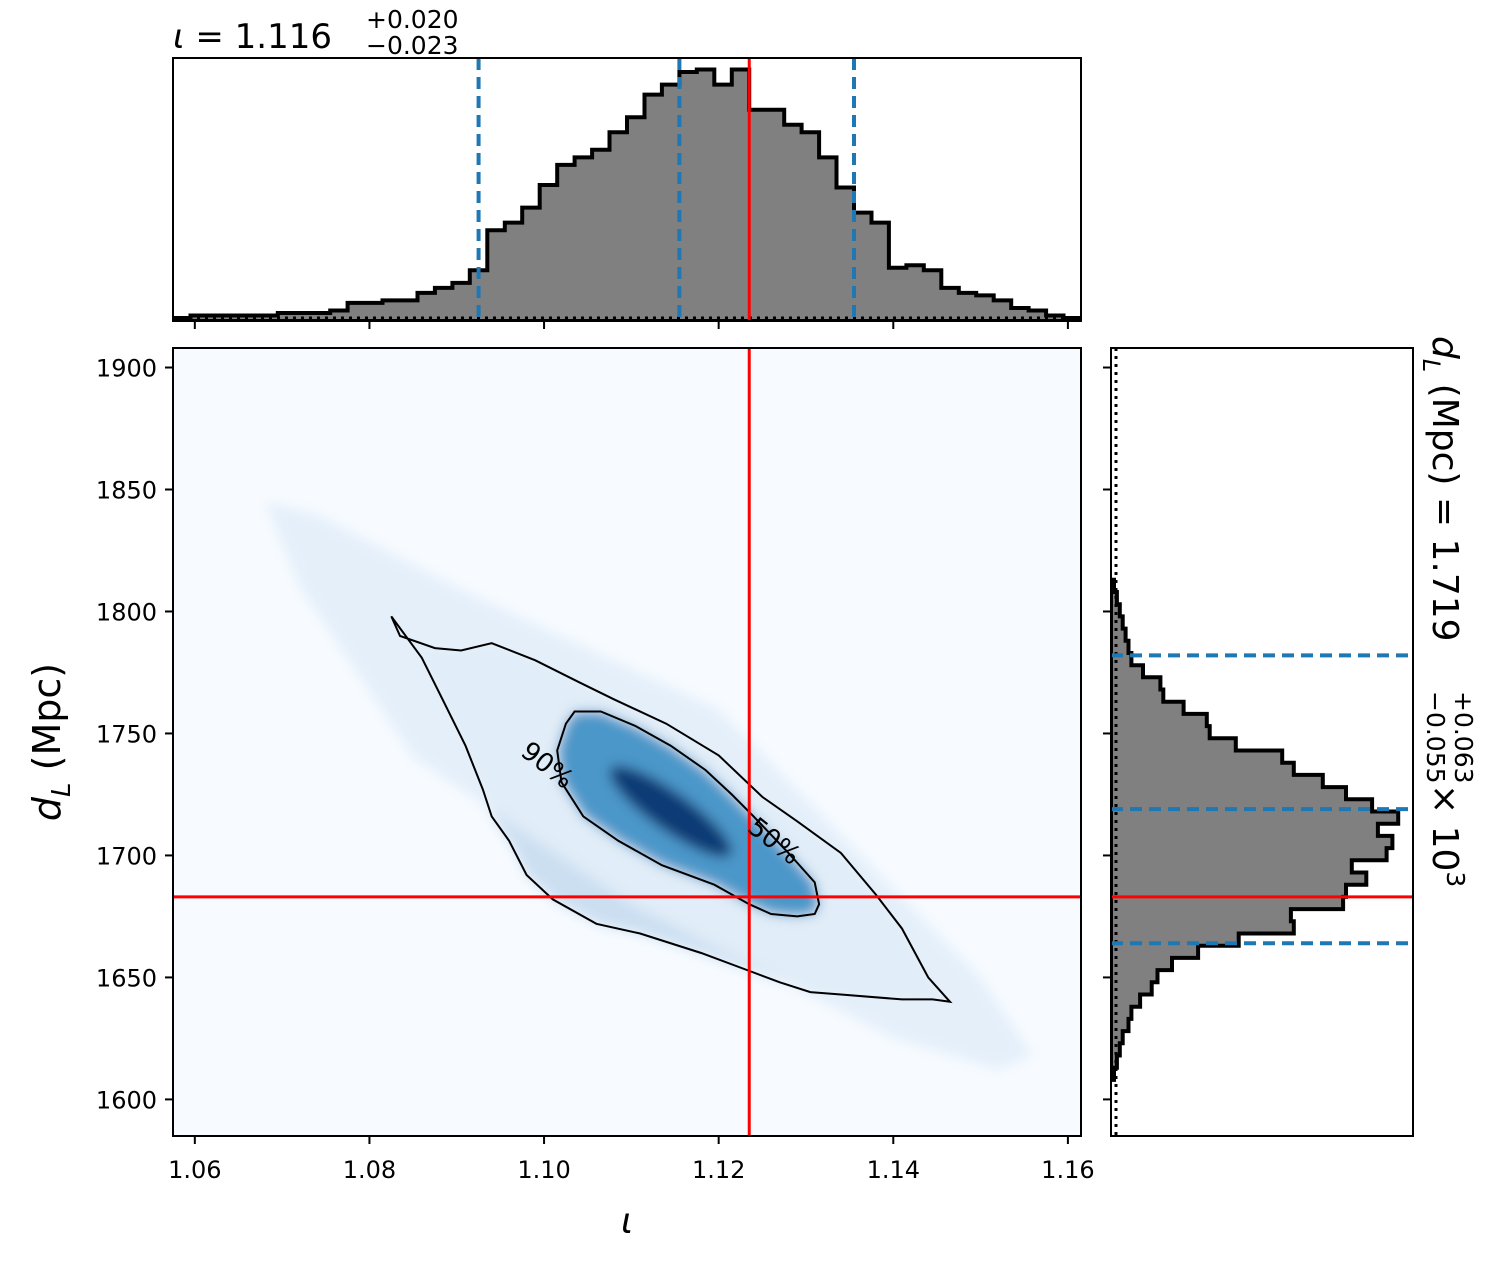 Image resolution: width=1502 pixels, height=1263 pixels. I want to click on y-tick-label: 1700, so click(126, 856).